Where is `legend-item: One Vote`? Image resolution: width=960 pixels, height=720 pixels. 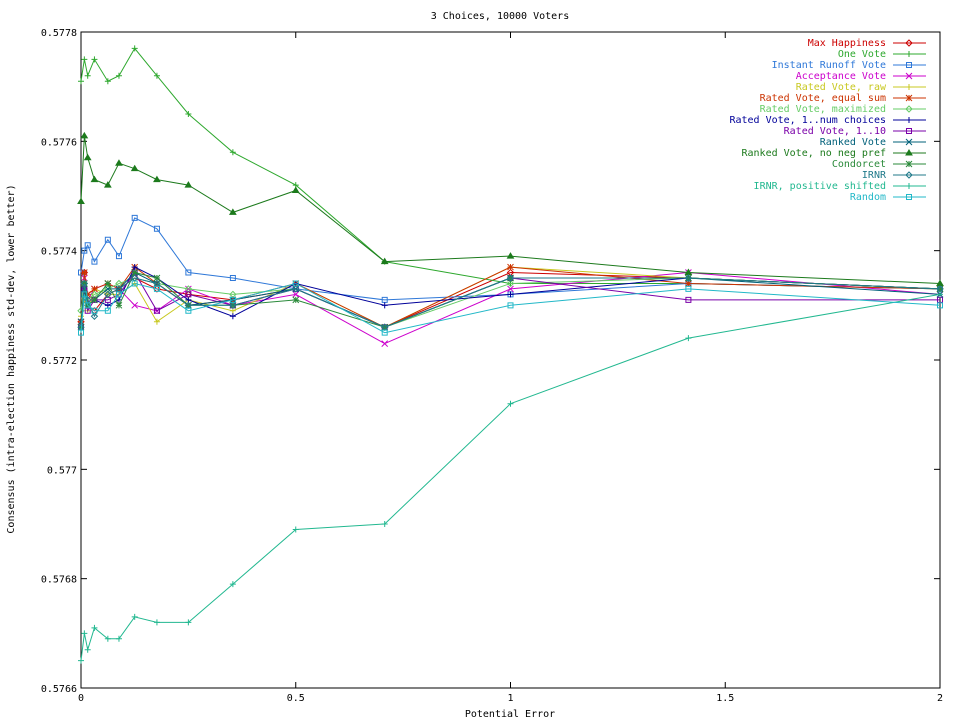
legend-item: One Vote is located at coordinates (882, 54).